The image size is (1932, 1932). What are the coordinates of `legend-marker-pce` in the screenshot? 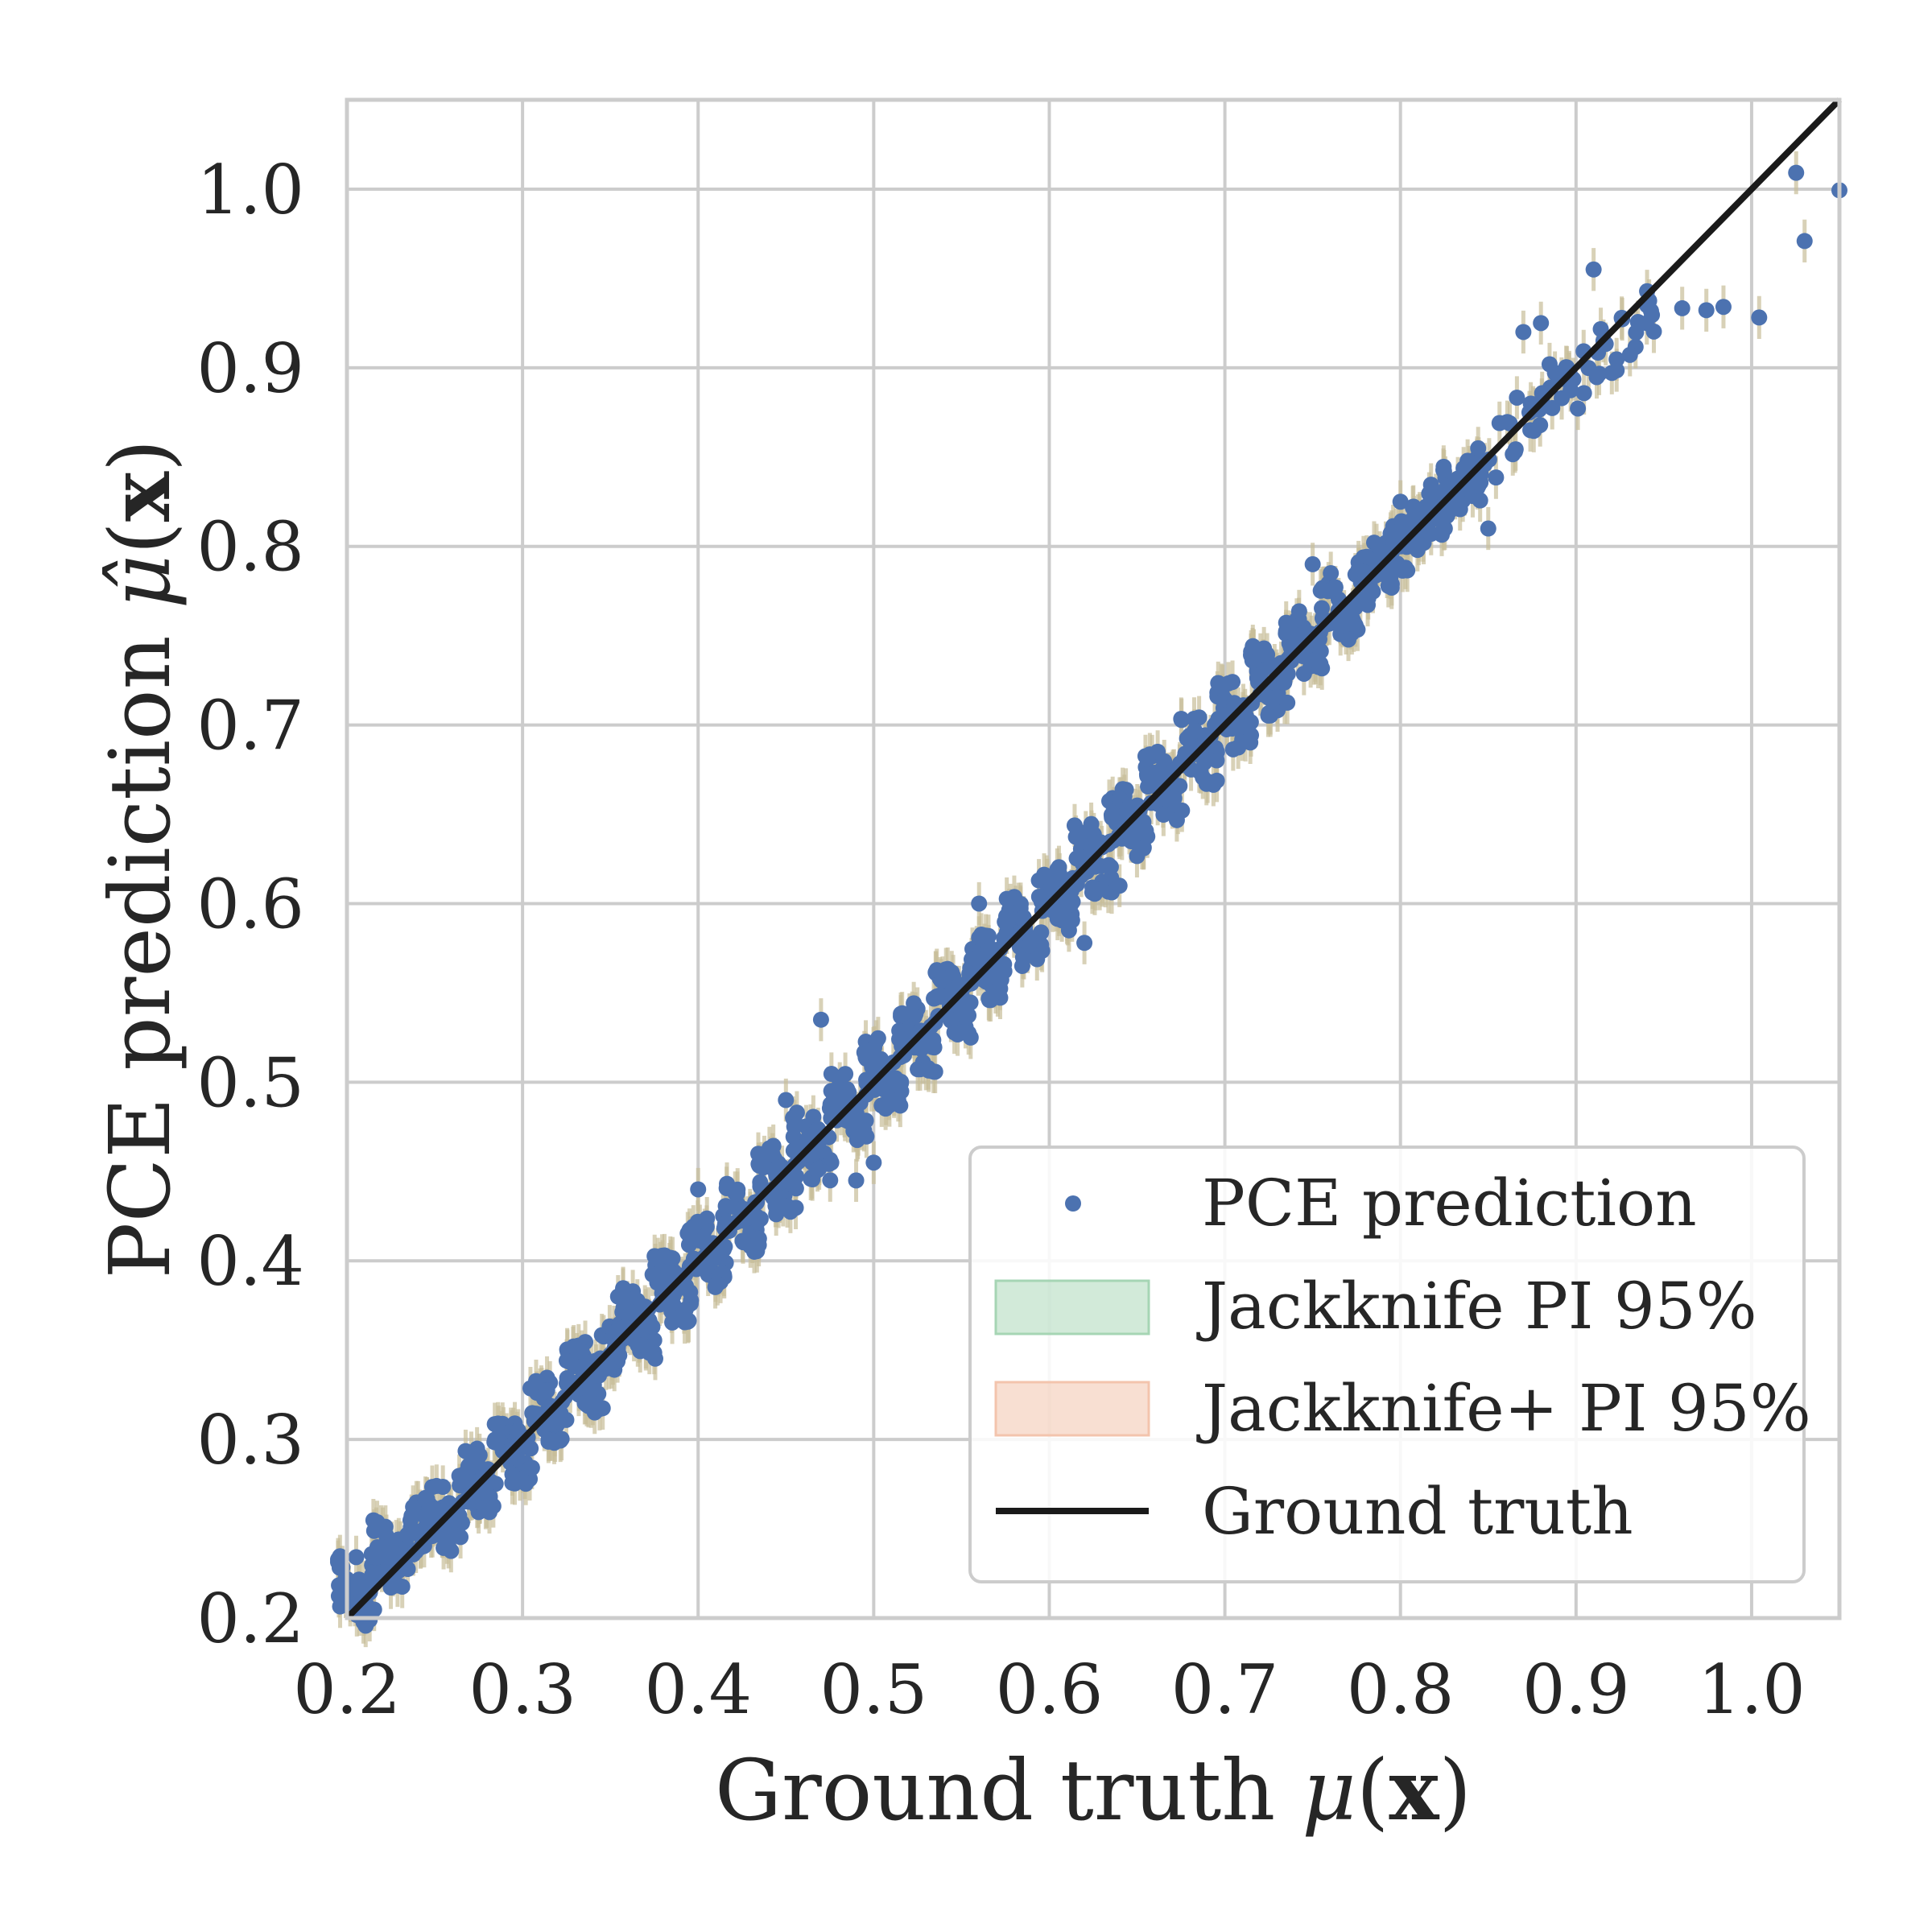 It's located at (1073, 1203).